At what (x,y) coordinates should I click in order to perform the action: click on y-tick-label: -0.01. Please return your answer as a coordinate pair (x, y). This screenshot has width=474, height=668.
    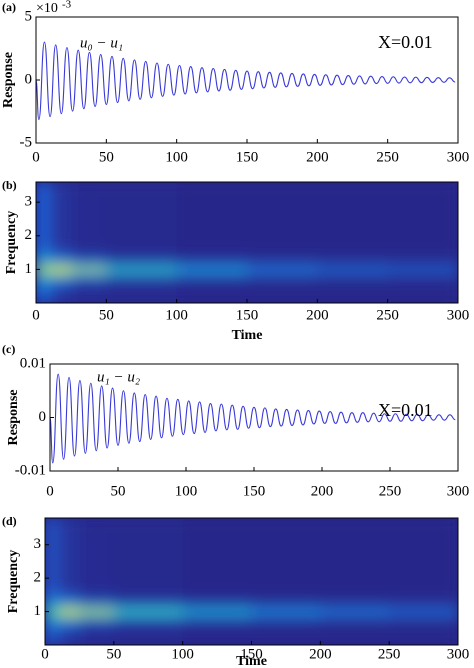
    Looking at the image, I should click on (30, 470).